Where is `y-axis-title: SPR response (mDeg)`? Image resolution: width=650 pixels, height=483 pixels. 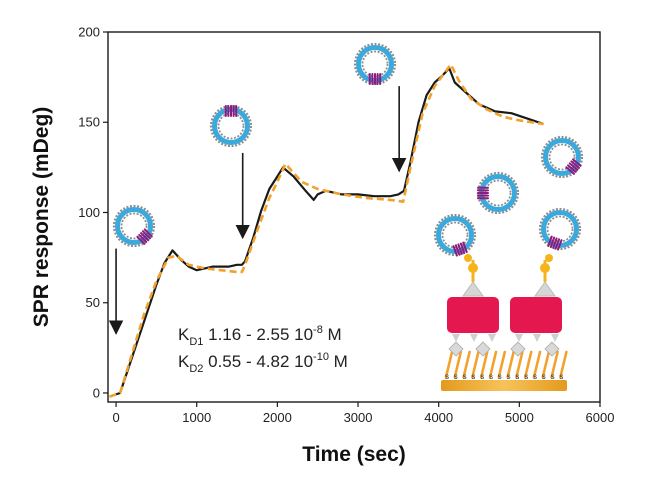
y-axis-title: SPR response (mDeg) is located at coordinates (41, 217).